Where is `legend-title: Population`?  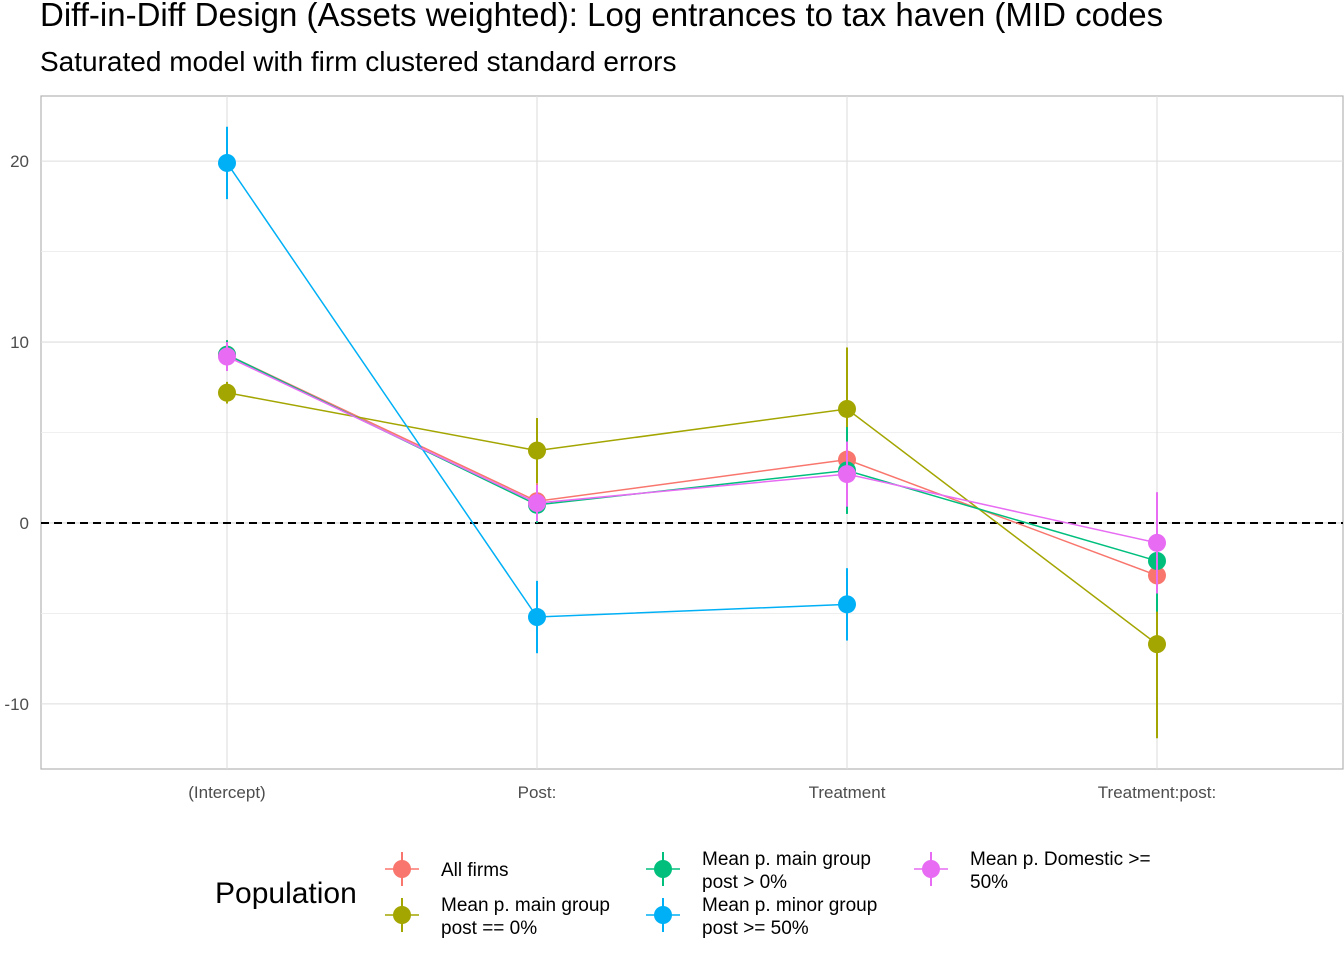 legend-title: Population is located at coordinates (286, 893).